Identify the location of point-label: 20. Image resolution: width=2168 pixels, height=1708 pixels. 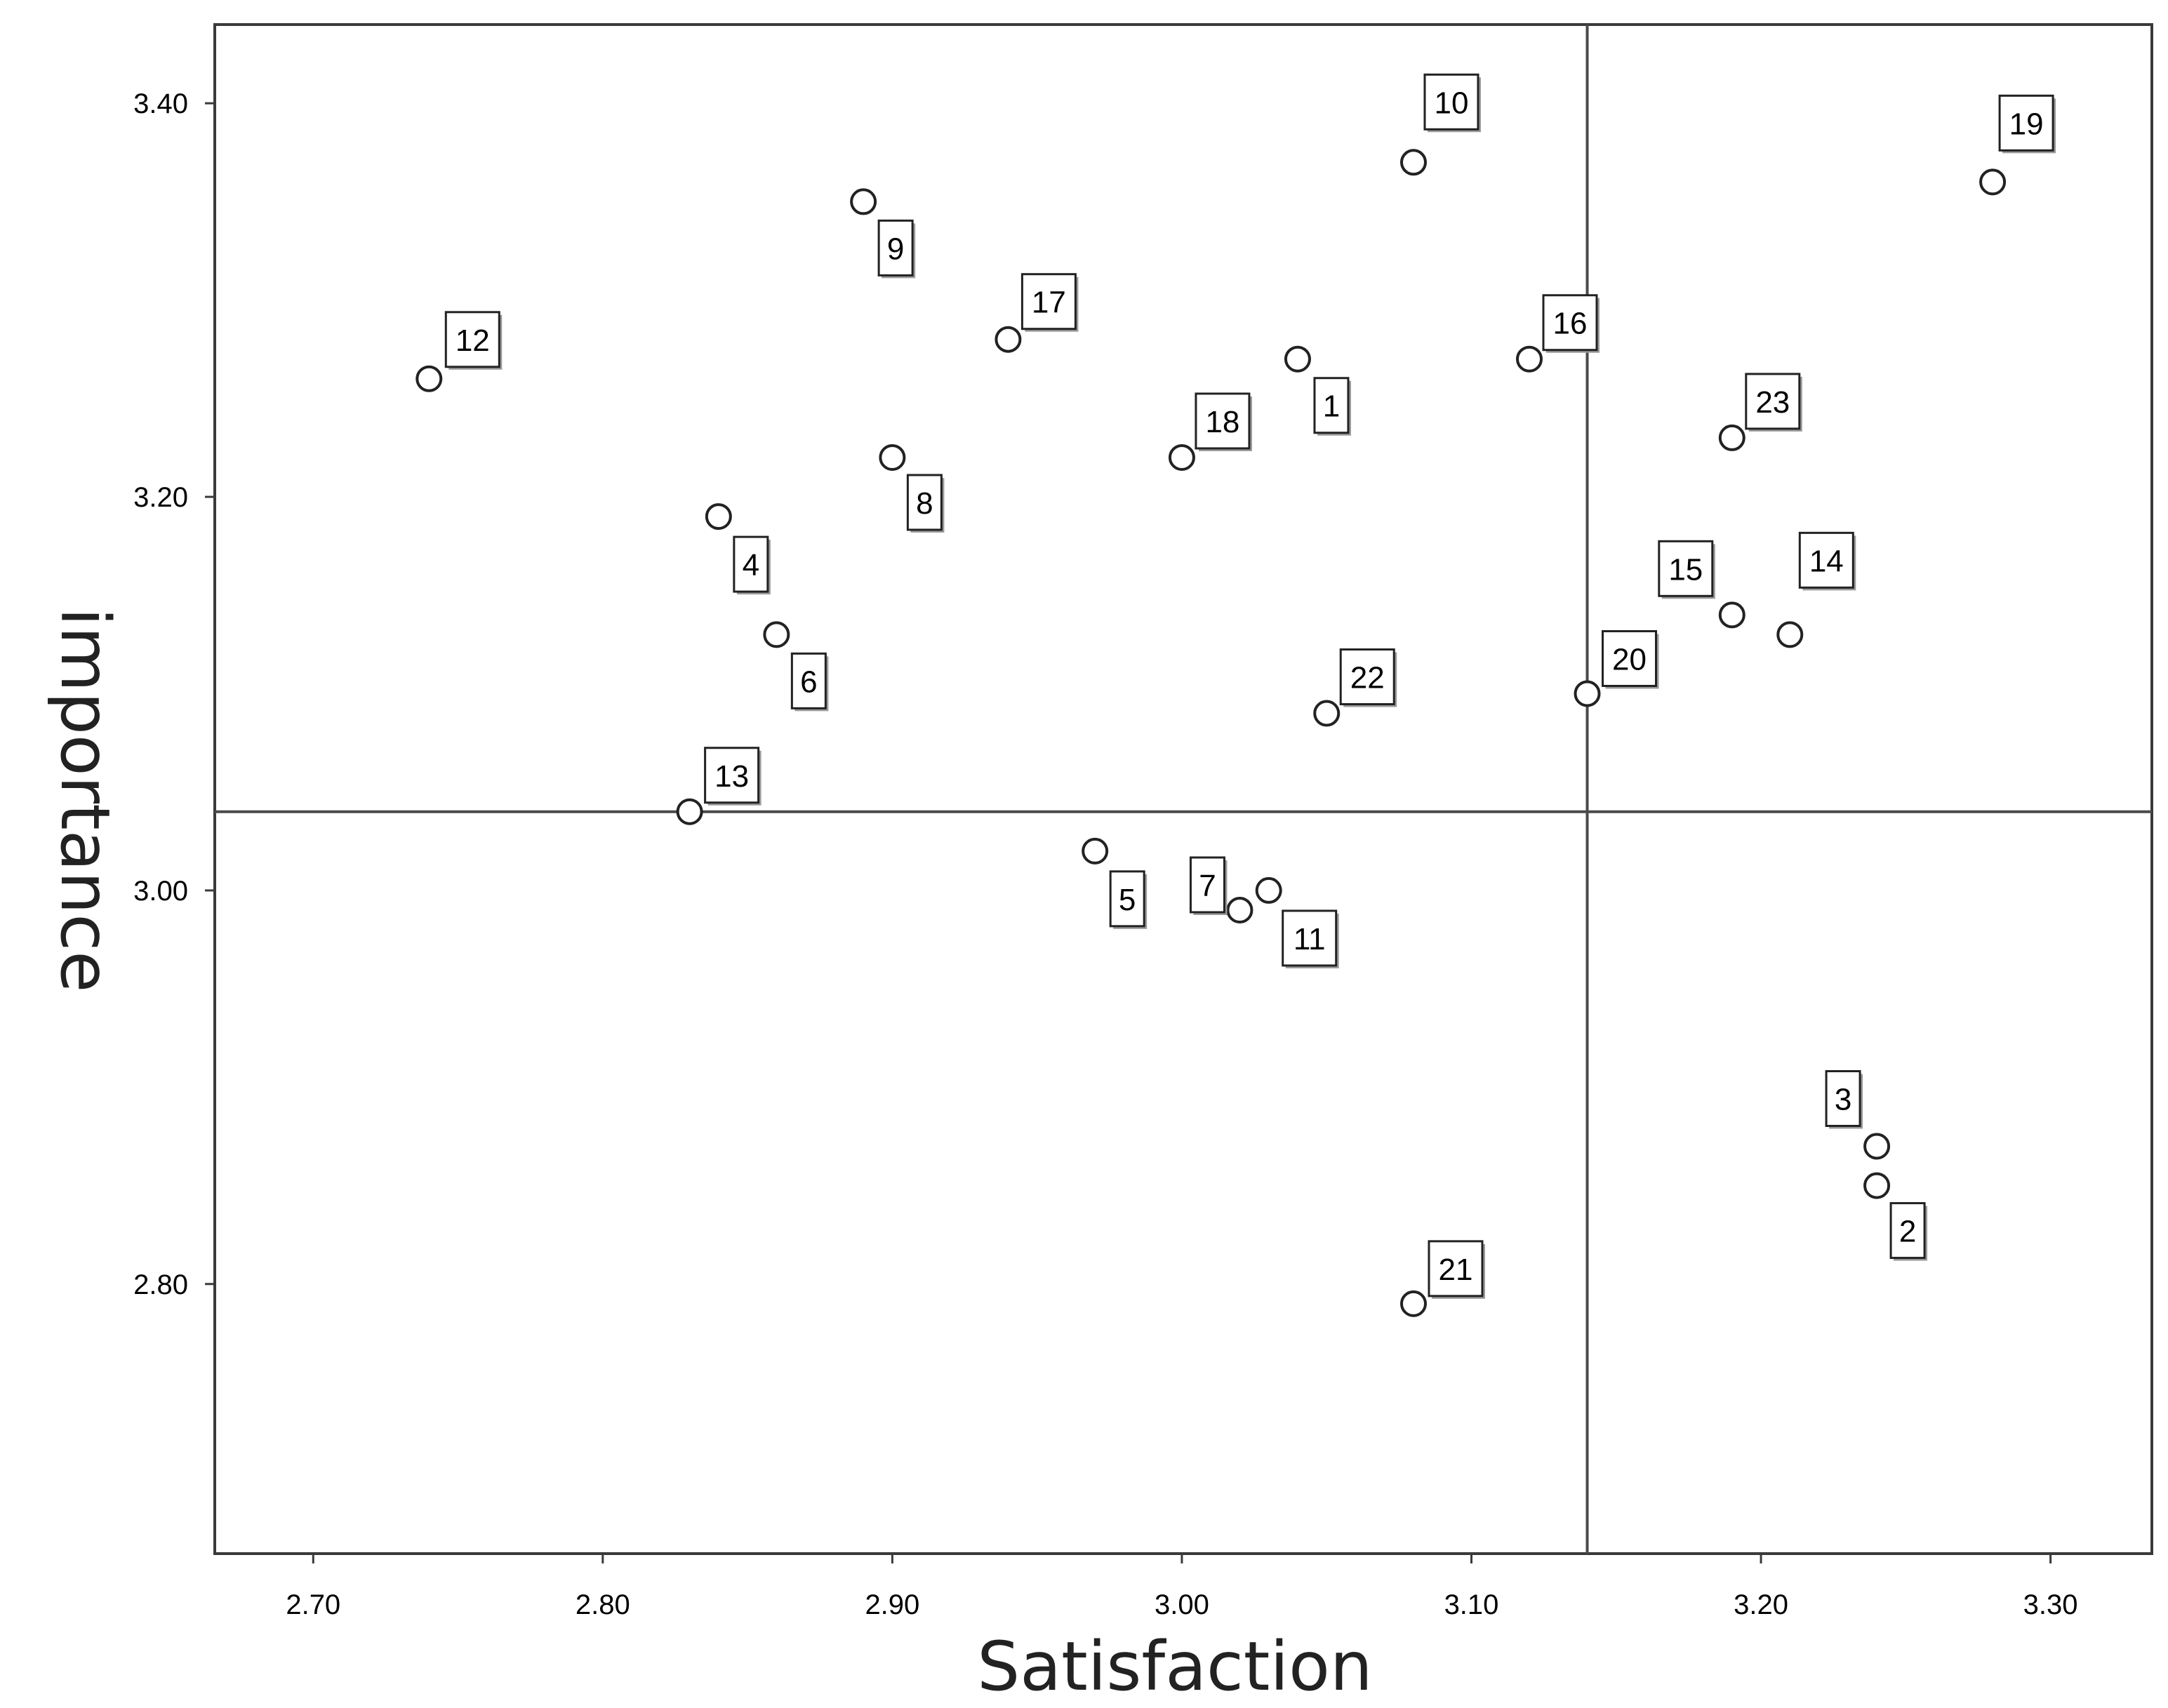
(1630, 659).